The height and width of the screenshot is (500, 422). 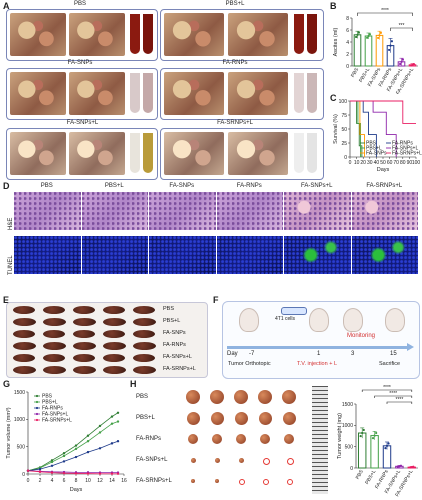 I want to click on histo-column-title: FA-SNPs+L, so click(x=316, y=186).